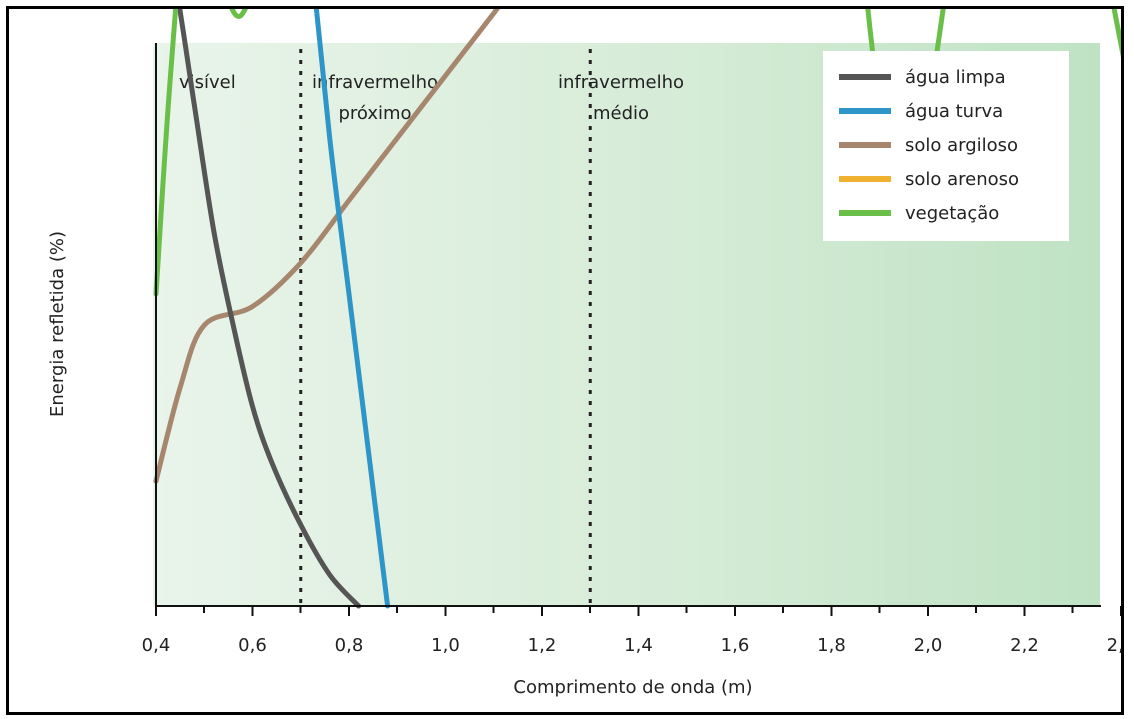 The width and height of the screenshot is (1134, 719). What do you see at coordinates (954, 111) in the screenshot?
I see `legend-label-agua-turva: água turva` at bounding box center [954, 111].